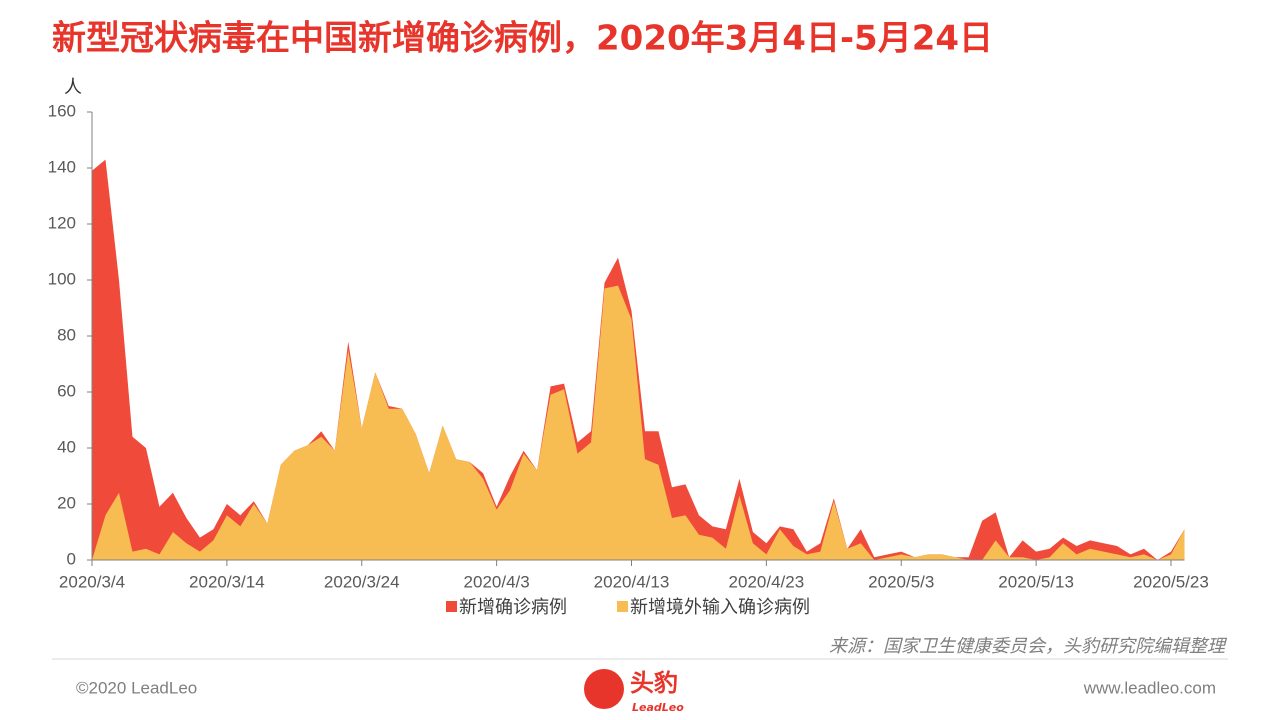 The height and width of the screenshot is (720, 1280). I want to click on x-tick-label: 2020/3/14, so click(227, 581).